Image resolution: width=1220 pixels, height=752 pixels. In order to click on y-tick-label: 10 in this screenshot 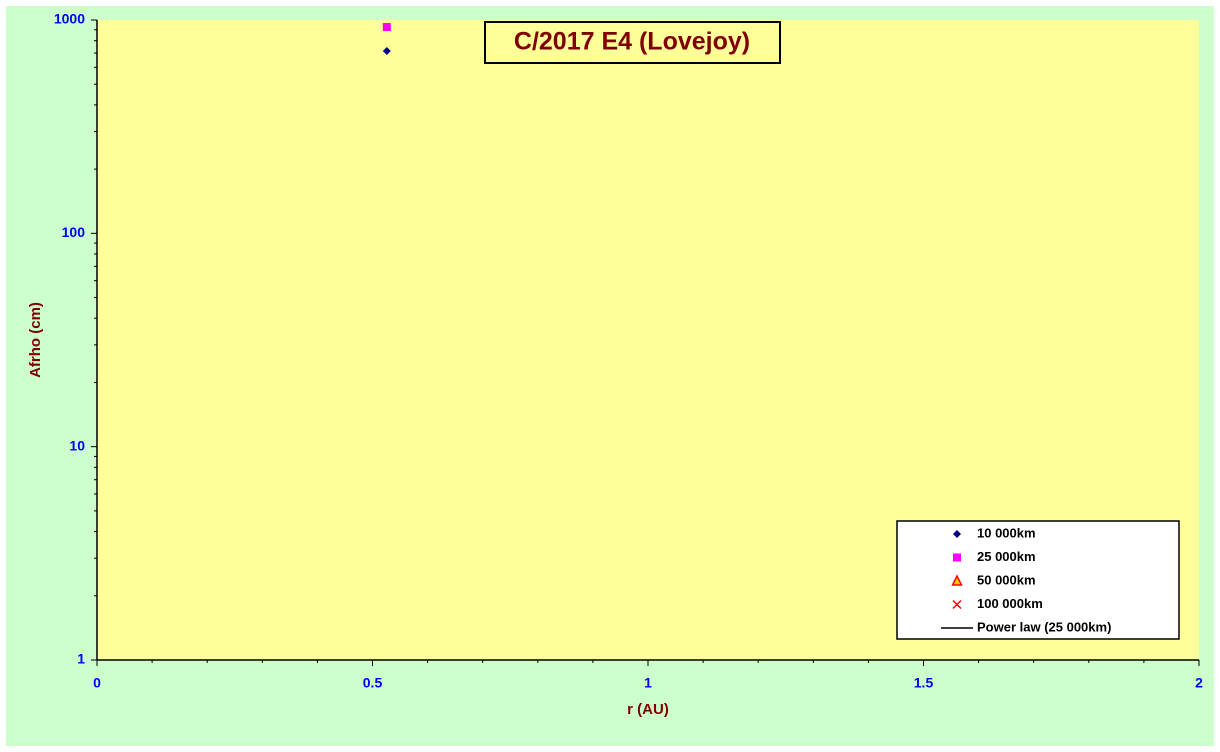, I will do `click(77, 445)`.